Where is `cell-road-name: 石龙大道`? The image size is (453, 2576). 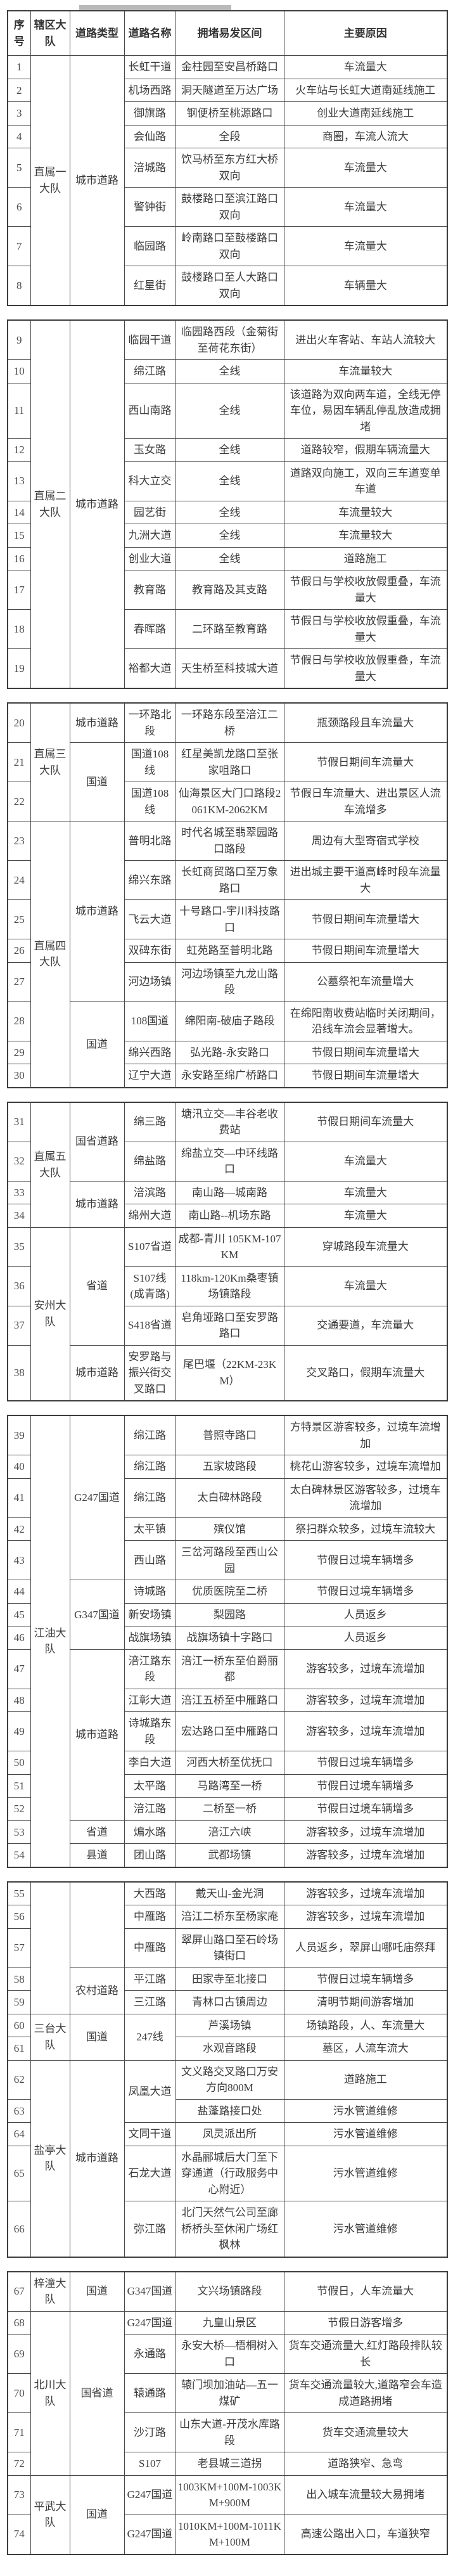 cell-road-name: 石龙大道 is located at coordinates (150, 2173).